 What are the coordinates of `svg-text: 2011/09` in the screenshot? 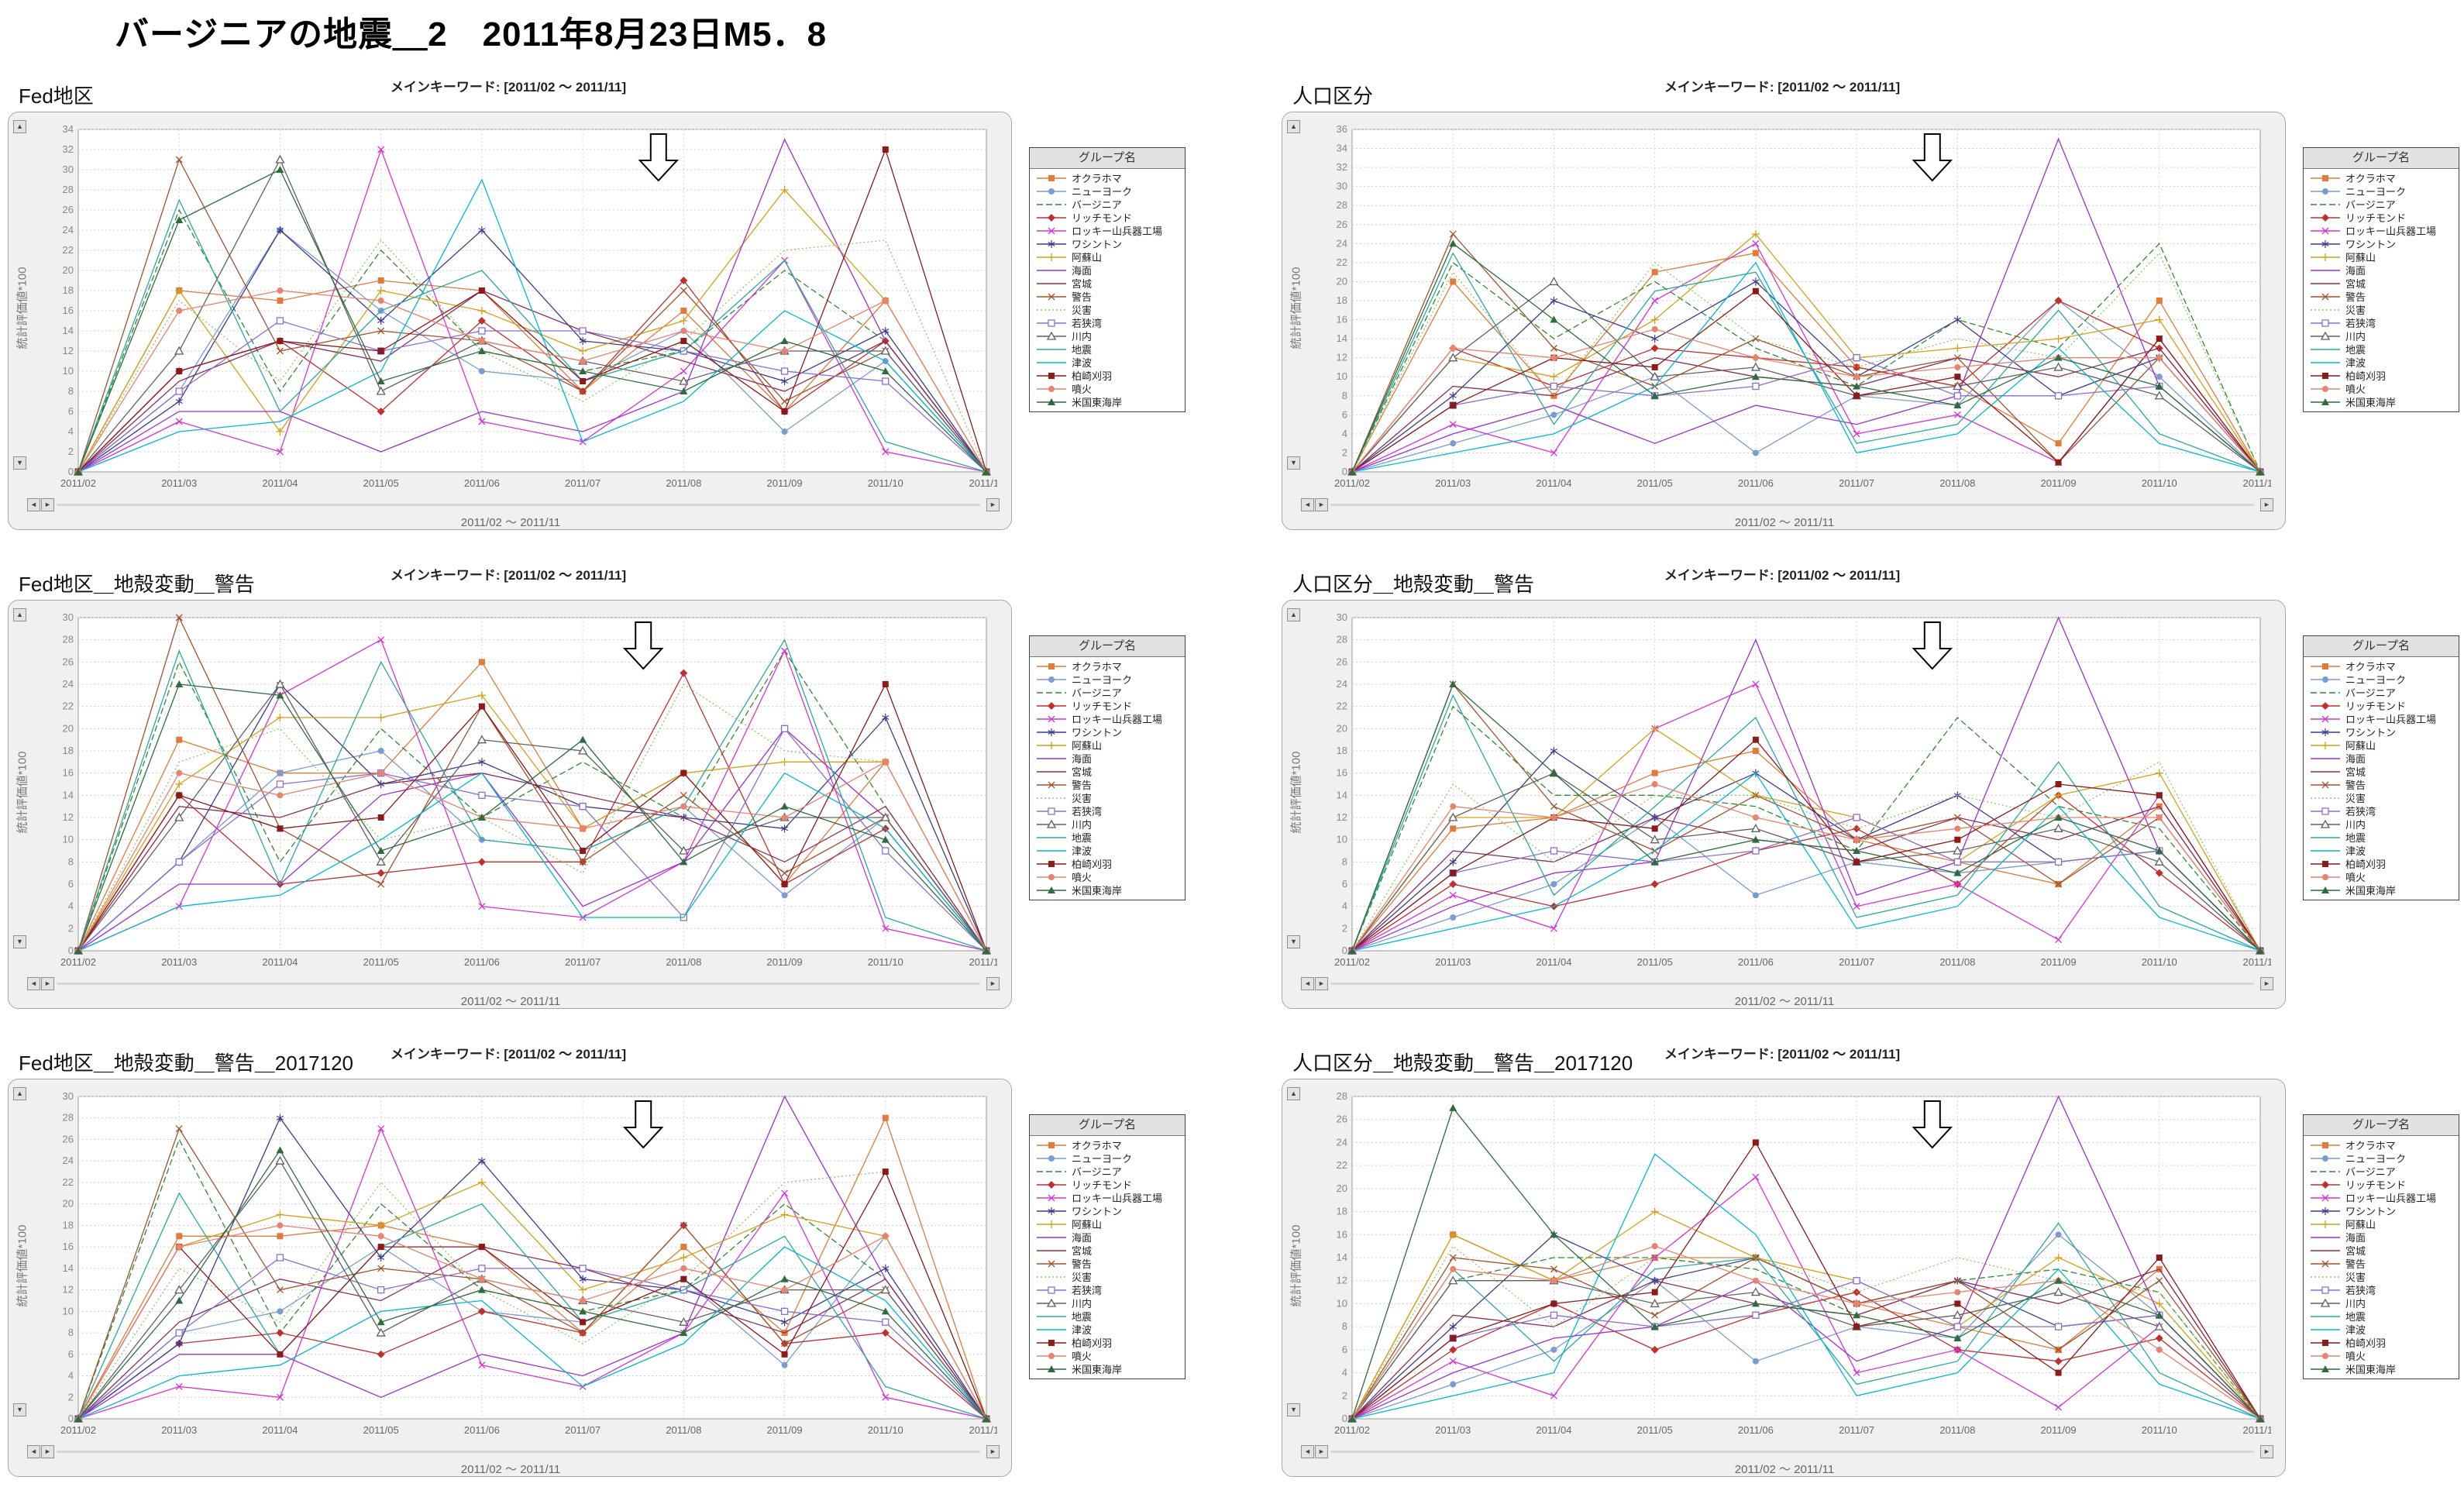 It's located at (2059, 483).